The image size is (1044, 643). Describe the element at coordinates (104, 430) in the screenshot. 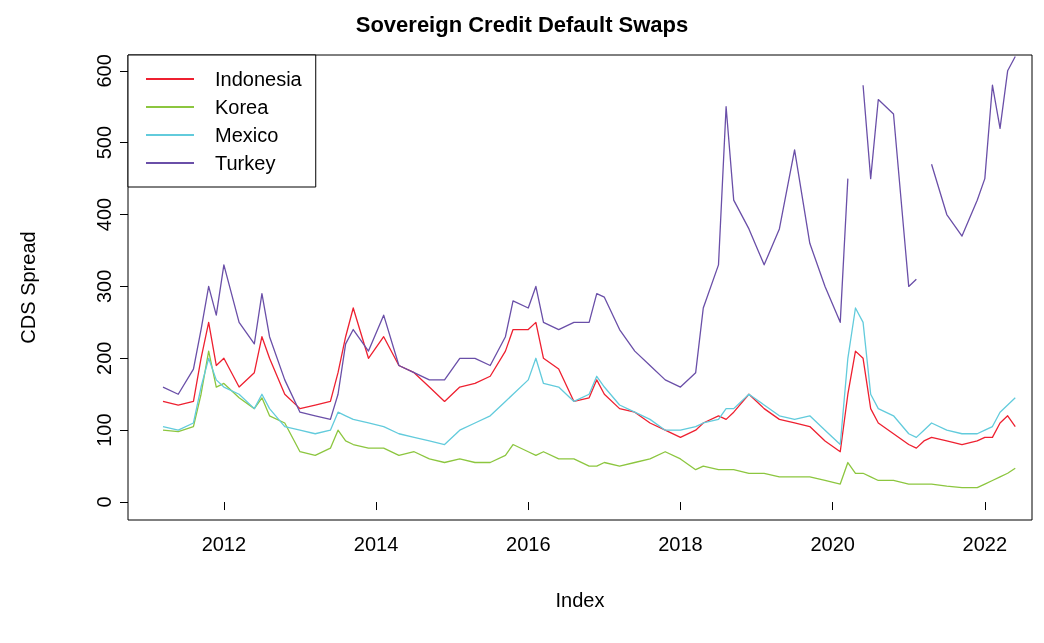

I see `y-tick-label: 100` at that location.